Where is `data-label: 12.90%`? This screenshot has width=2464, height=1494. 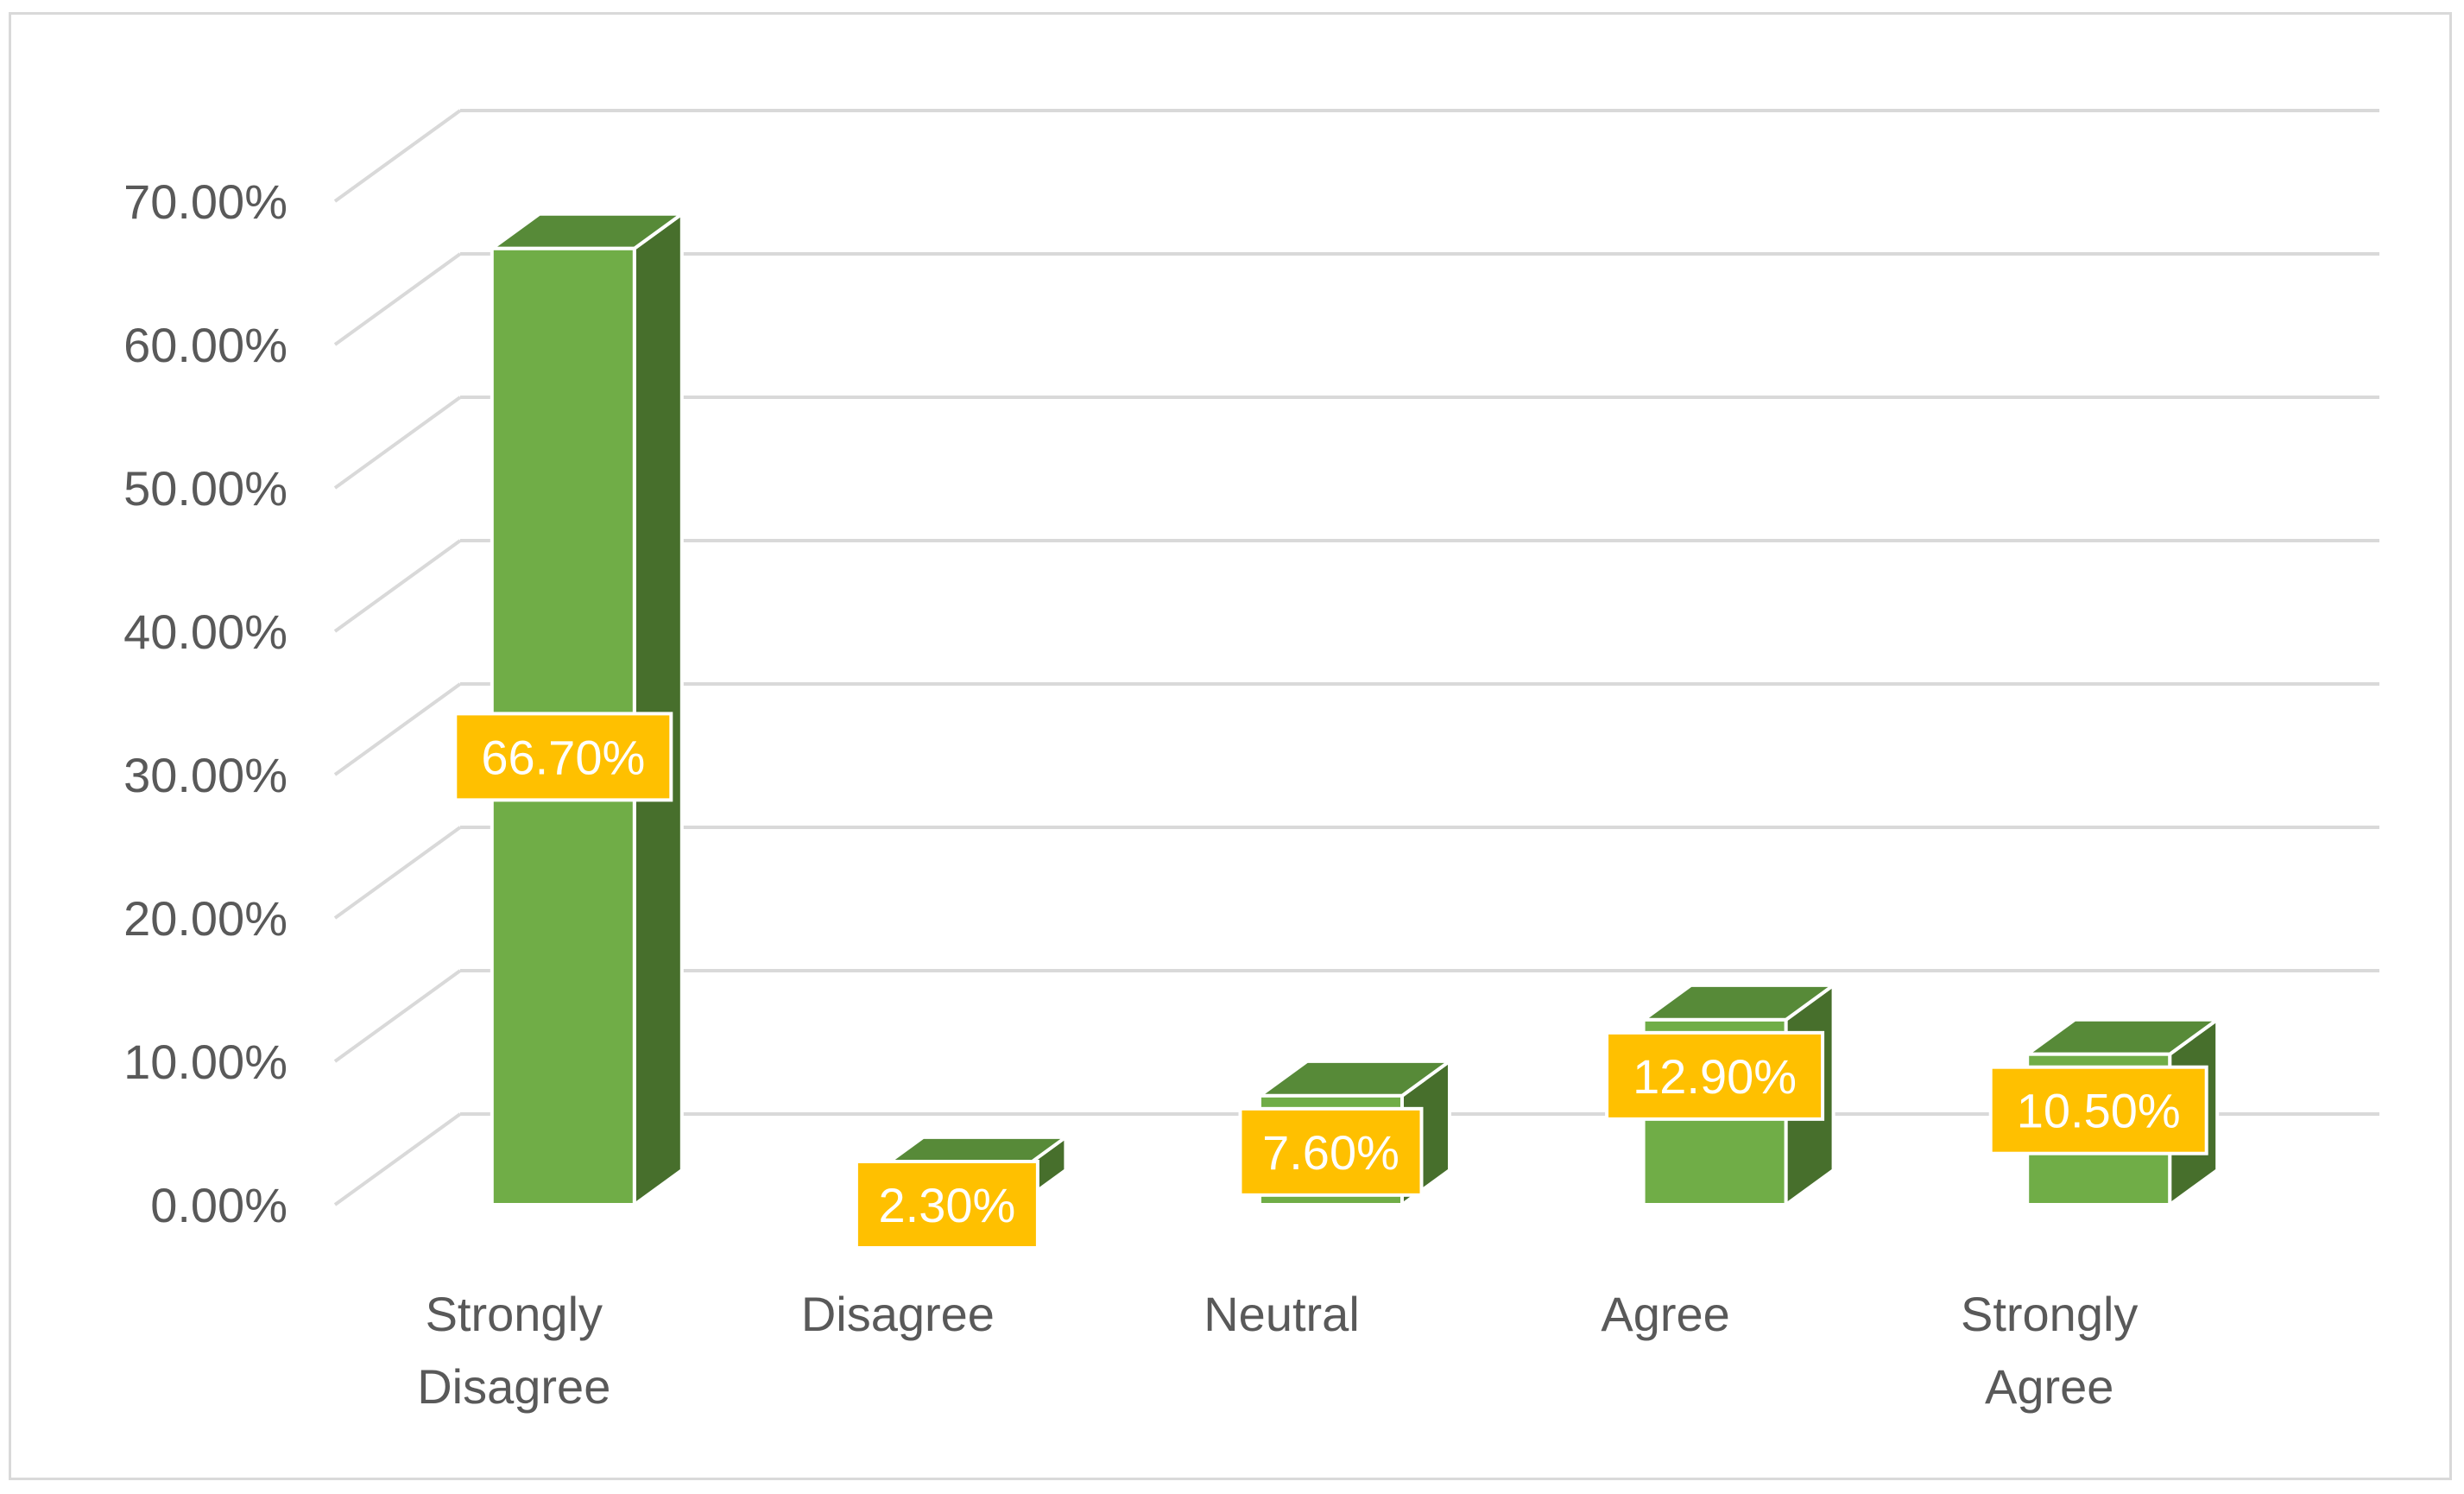 data-label: 12.90% is located at coordinates (1715, 1076).